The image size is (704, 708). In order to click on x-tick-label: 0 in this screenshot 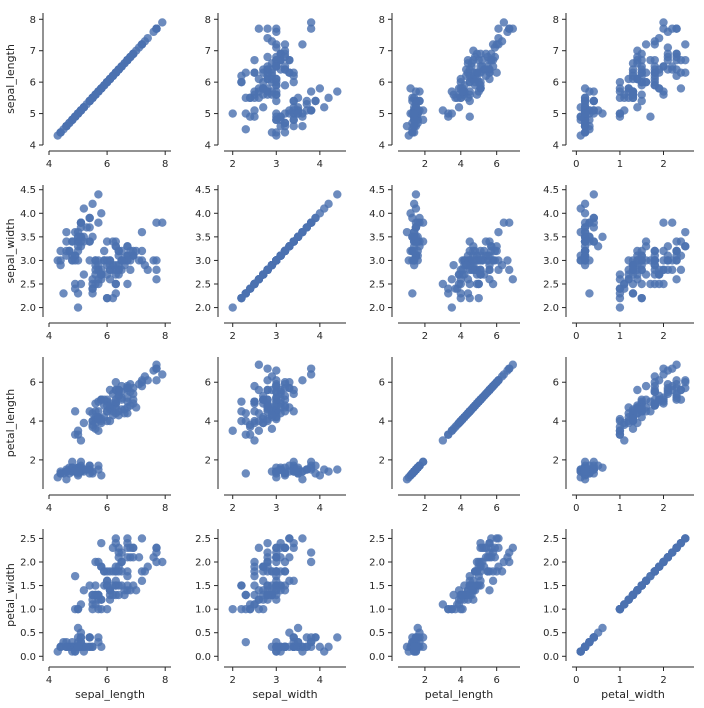, I will do `click(576, 508)`.